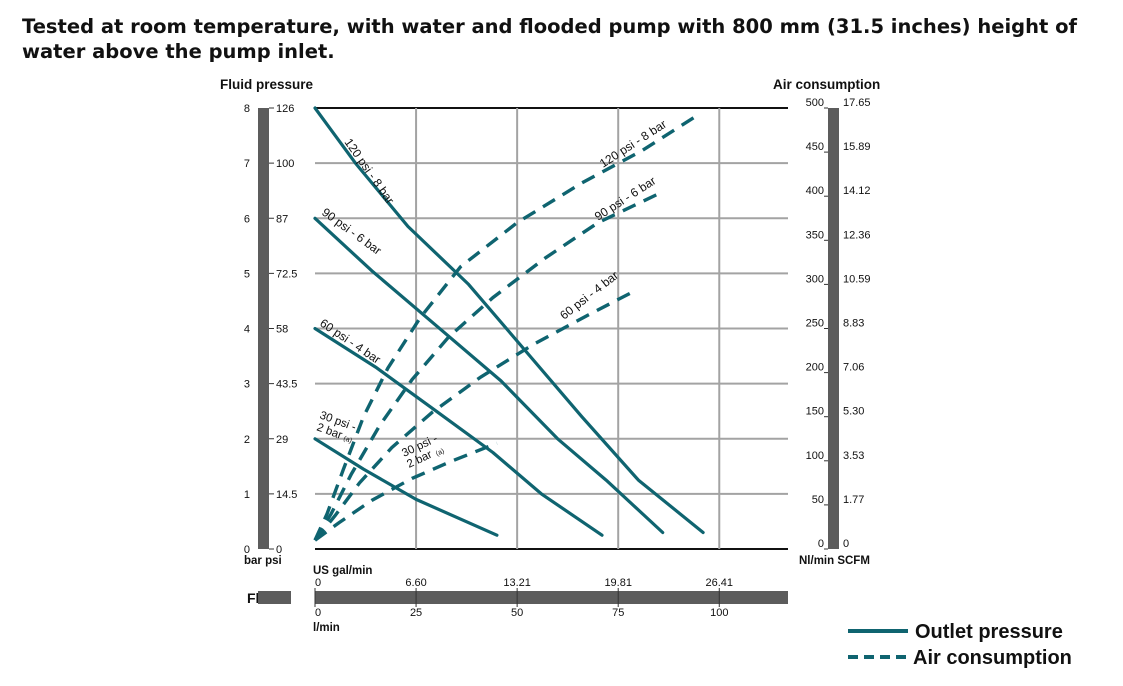 This screenshot has width=1123, height=686. I want to click on left-axis-bar-tick-label: 5, so click(247, 274).